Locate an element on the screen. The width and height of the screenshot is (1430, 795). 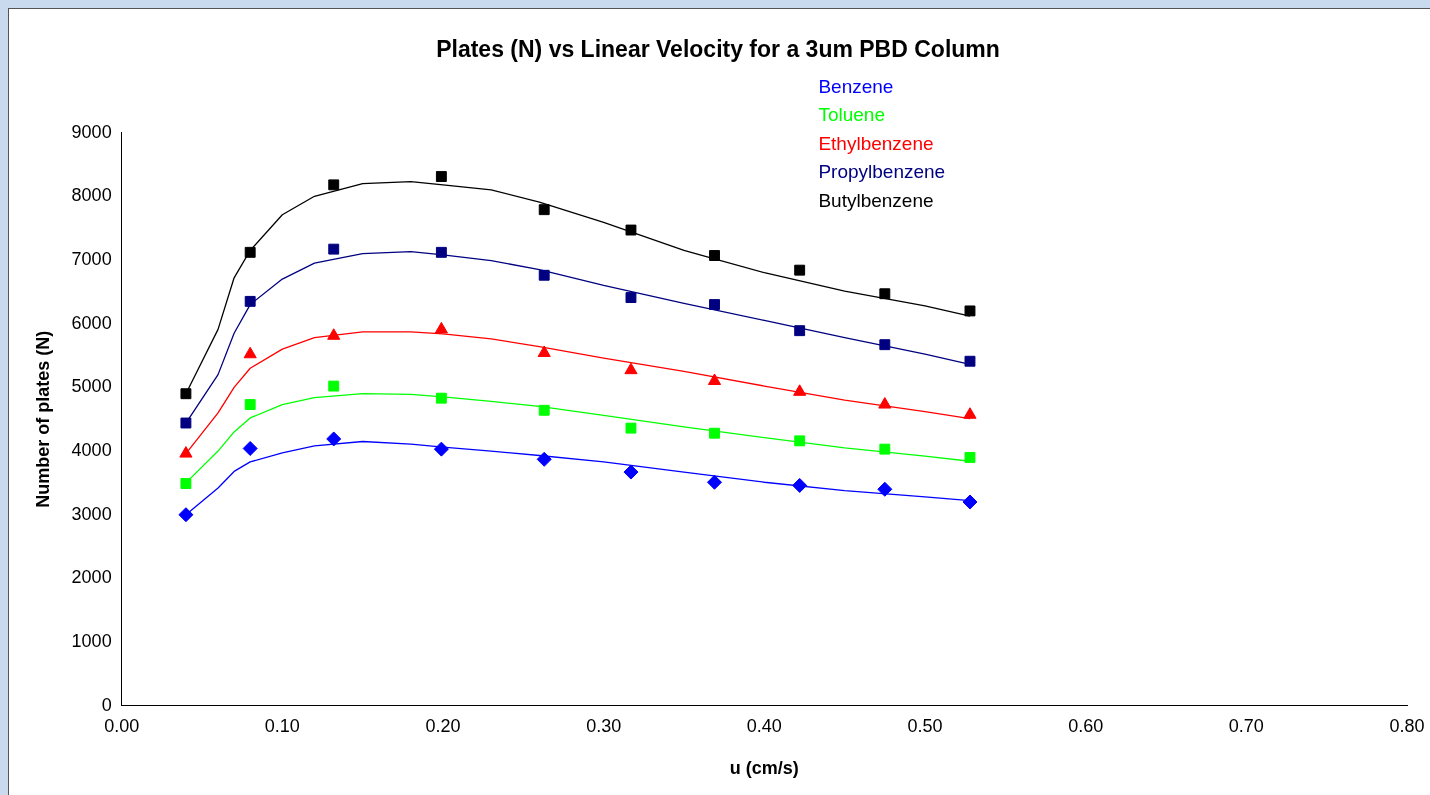
x-tick-label: 0.20 is located at coordinates (443, 725).